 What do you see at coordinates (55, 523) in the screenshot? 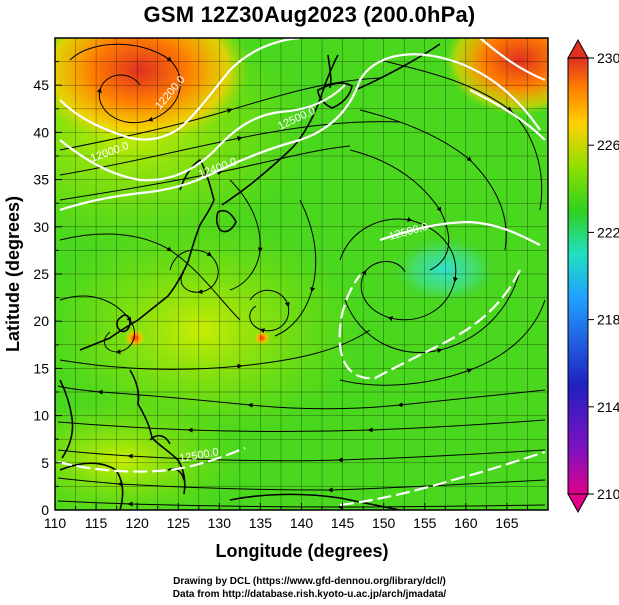
I see `x-tick-label: 110` at bounding box center [55, 523].